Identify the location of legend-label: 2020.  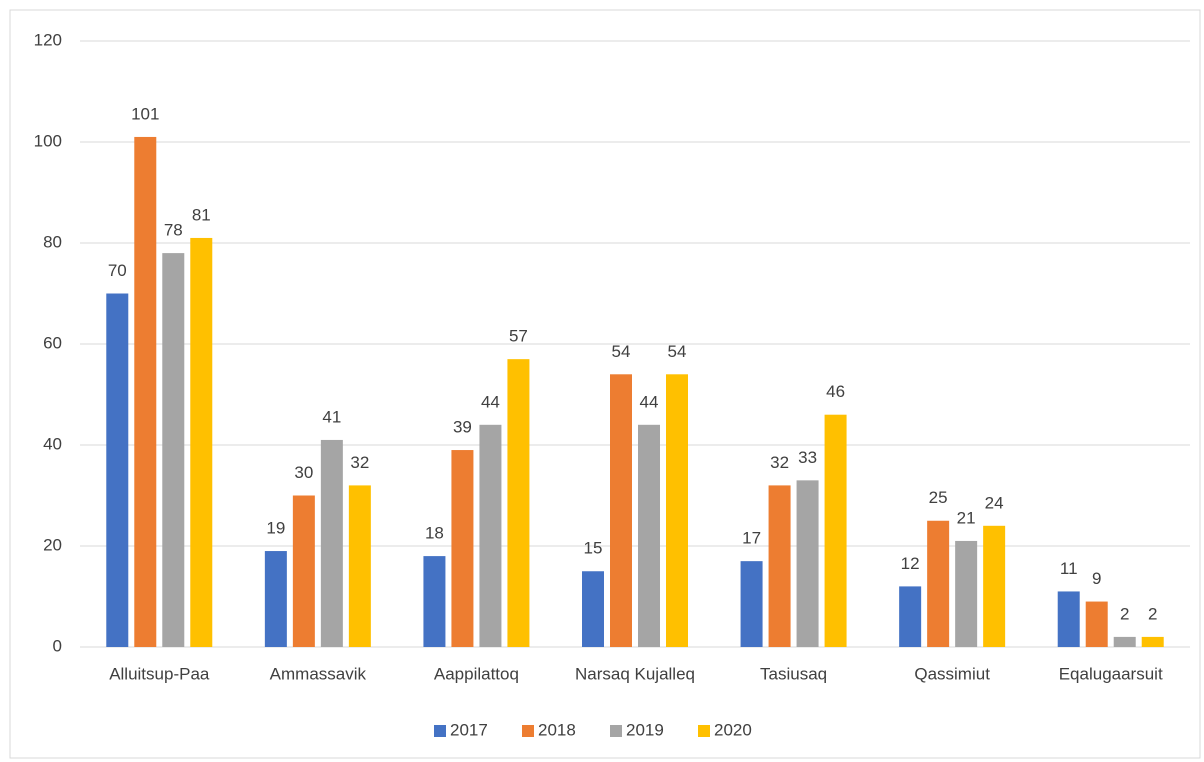
(733, 729).